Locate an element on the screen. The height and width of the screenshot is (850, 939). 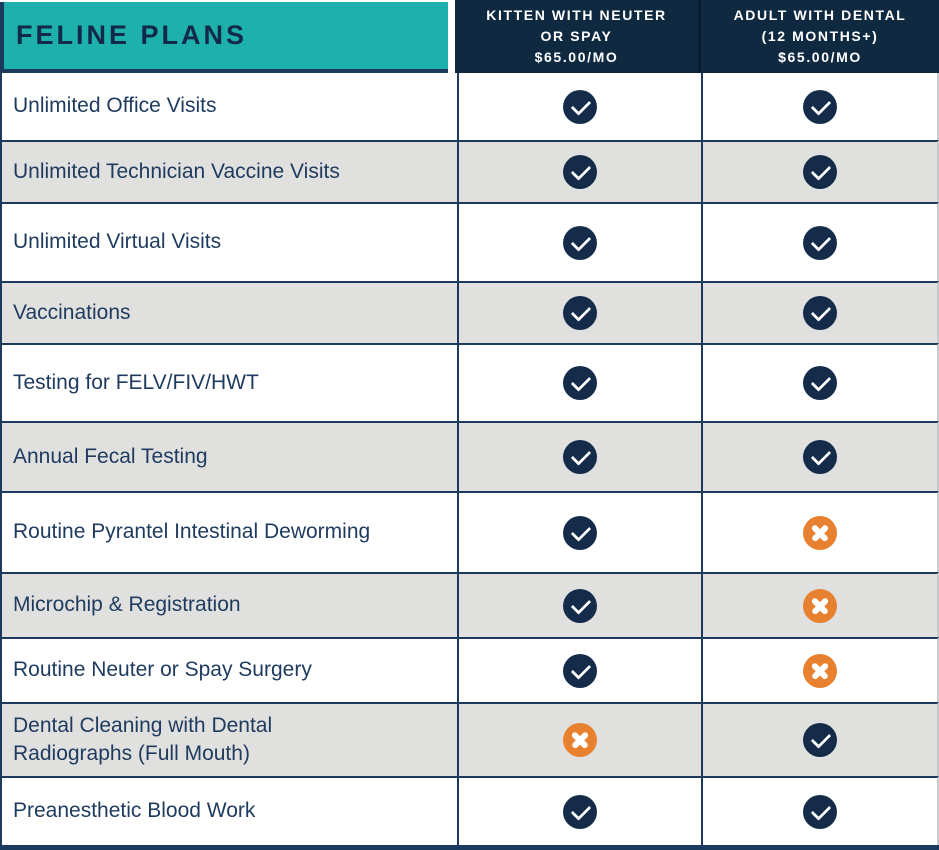
column-header-adult-plan: ADULT WITH DENTAL (12 MONTHS+) $65.00/MO is located at coordinates (818, 36).